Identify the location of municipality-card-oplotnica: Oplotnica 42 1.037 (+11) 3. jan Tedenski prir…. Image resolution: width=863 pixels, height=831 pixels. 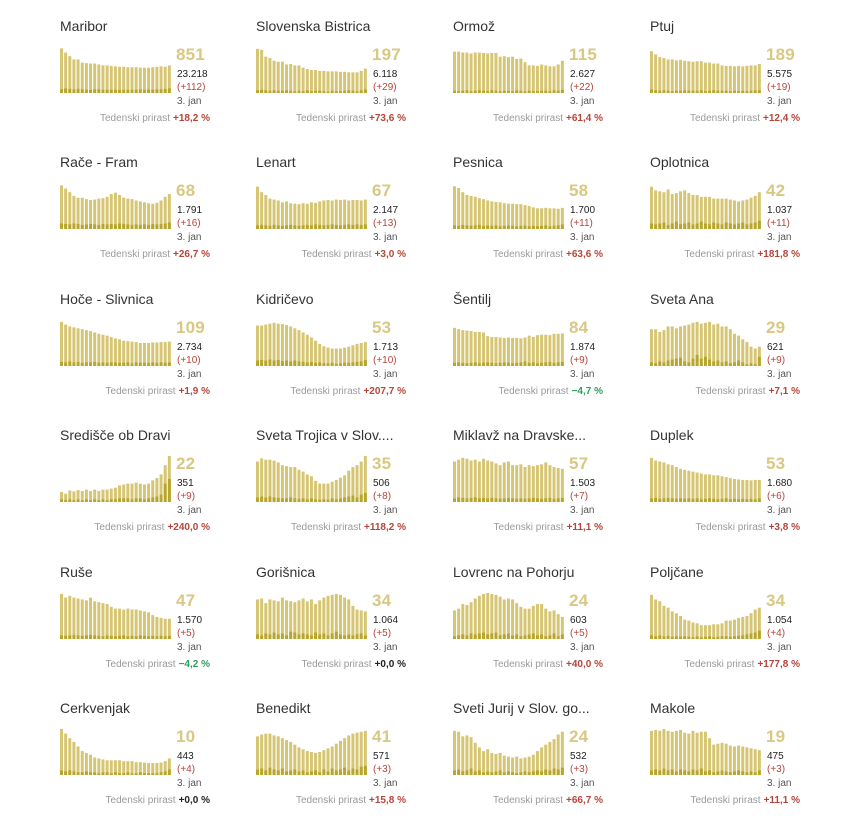
(745, 219).